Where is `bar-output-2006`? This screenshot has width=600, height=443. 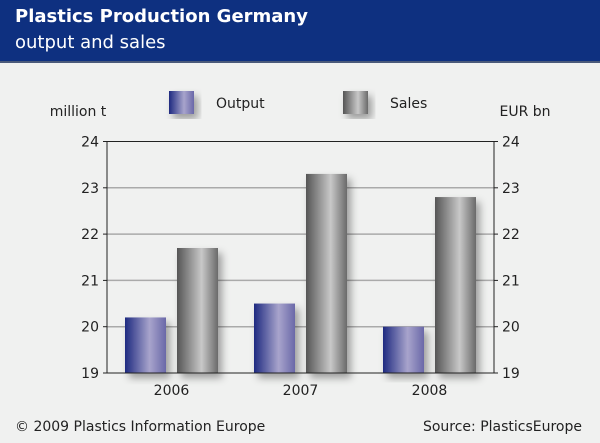
bar-output-2006 is located at coordinates (145, 345).